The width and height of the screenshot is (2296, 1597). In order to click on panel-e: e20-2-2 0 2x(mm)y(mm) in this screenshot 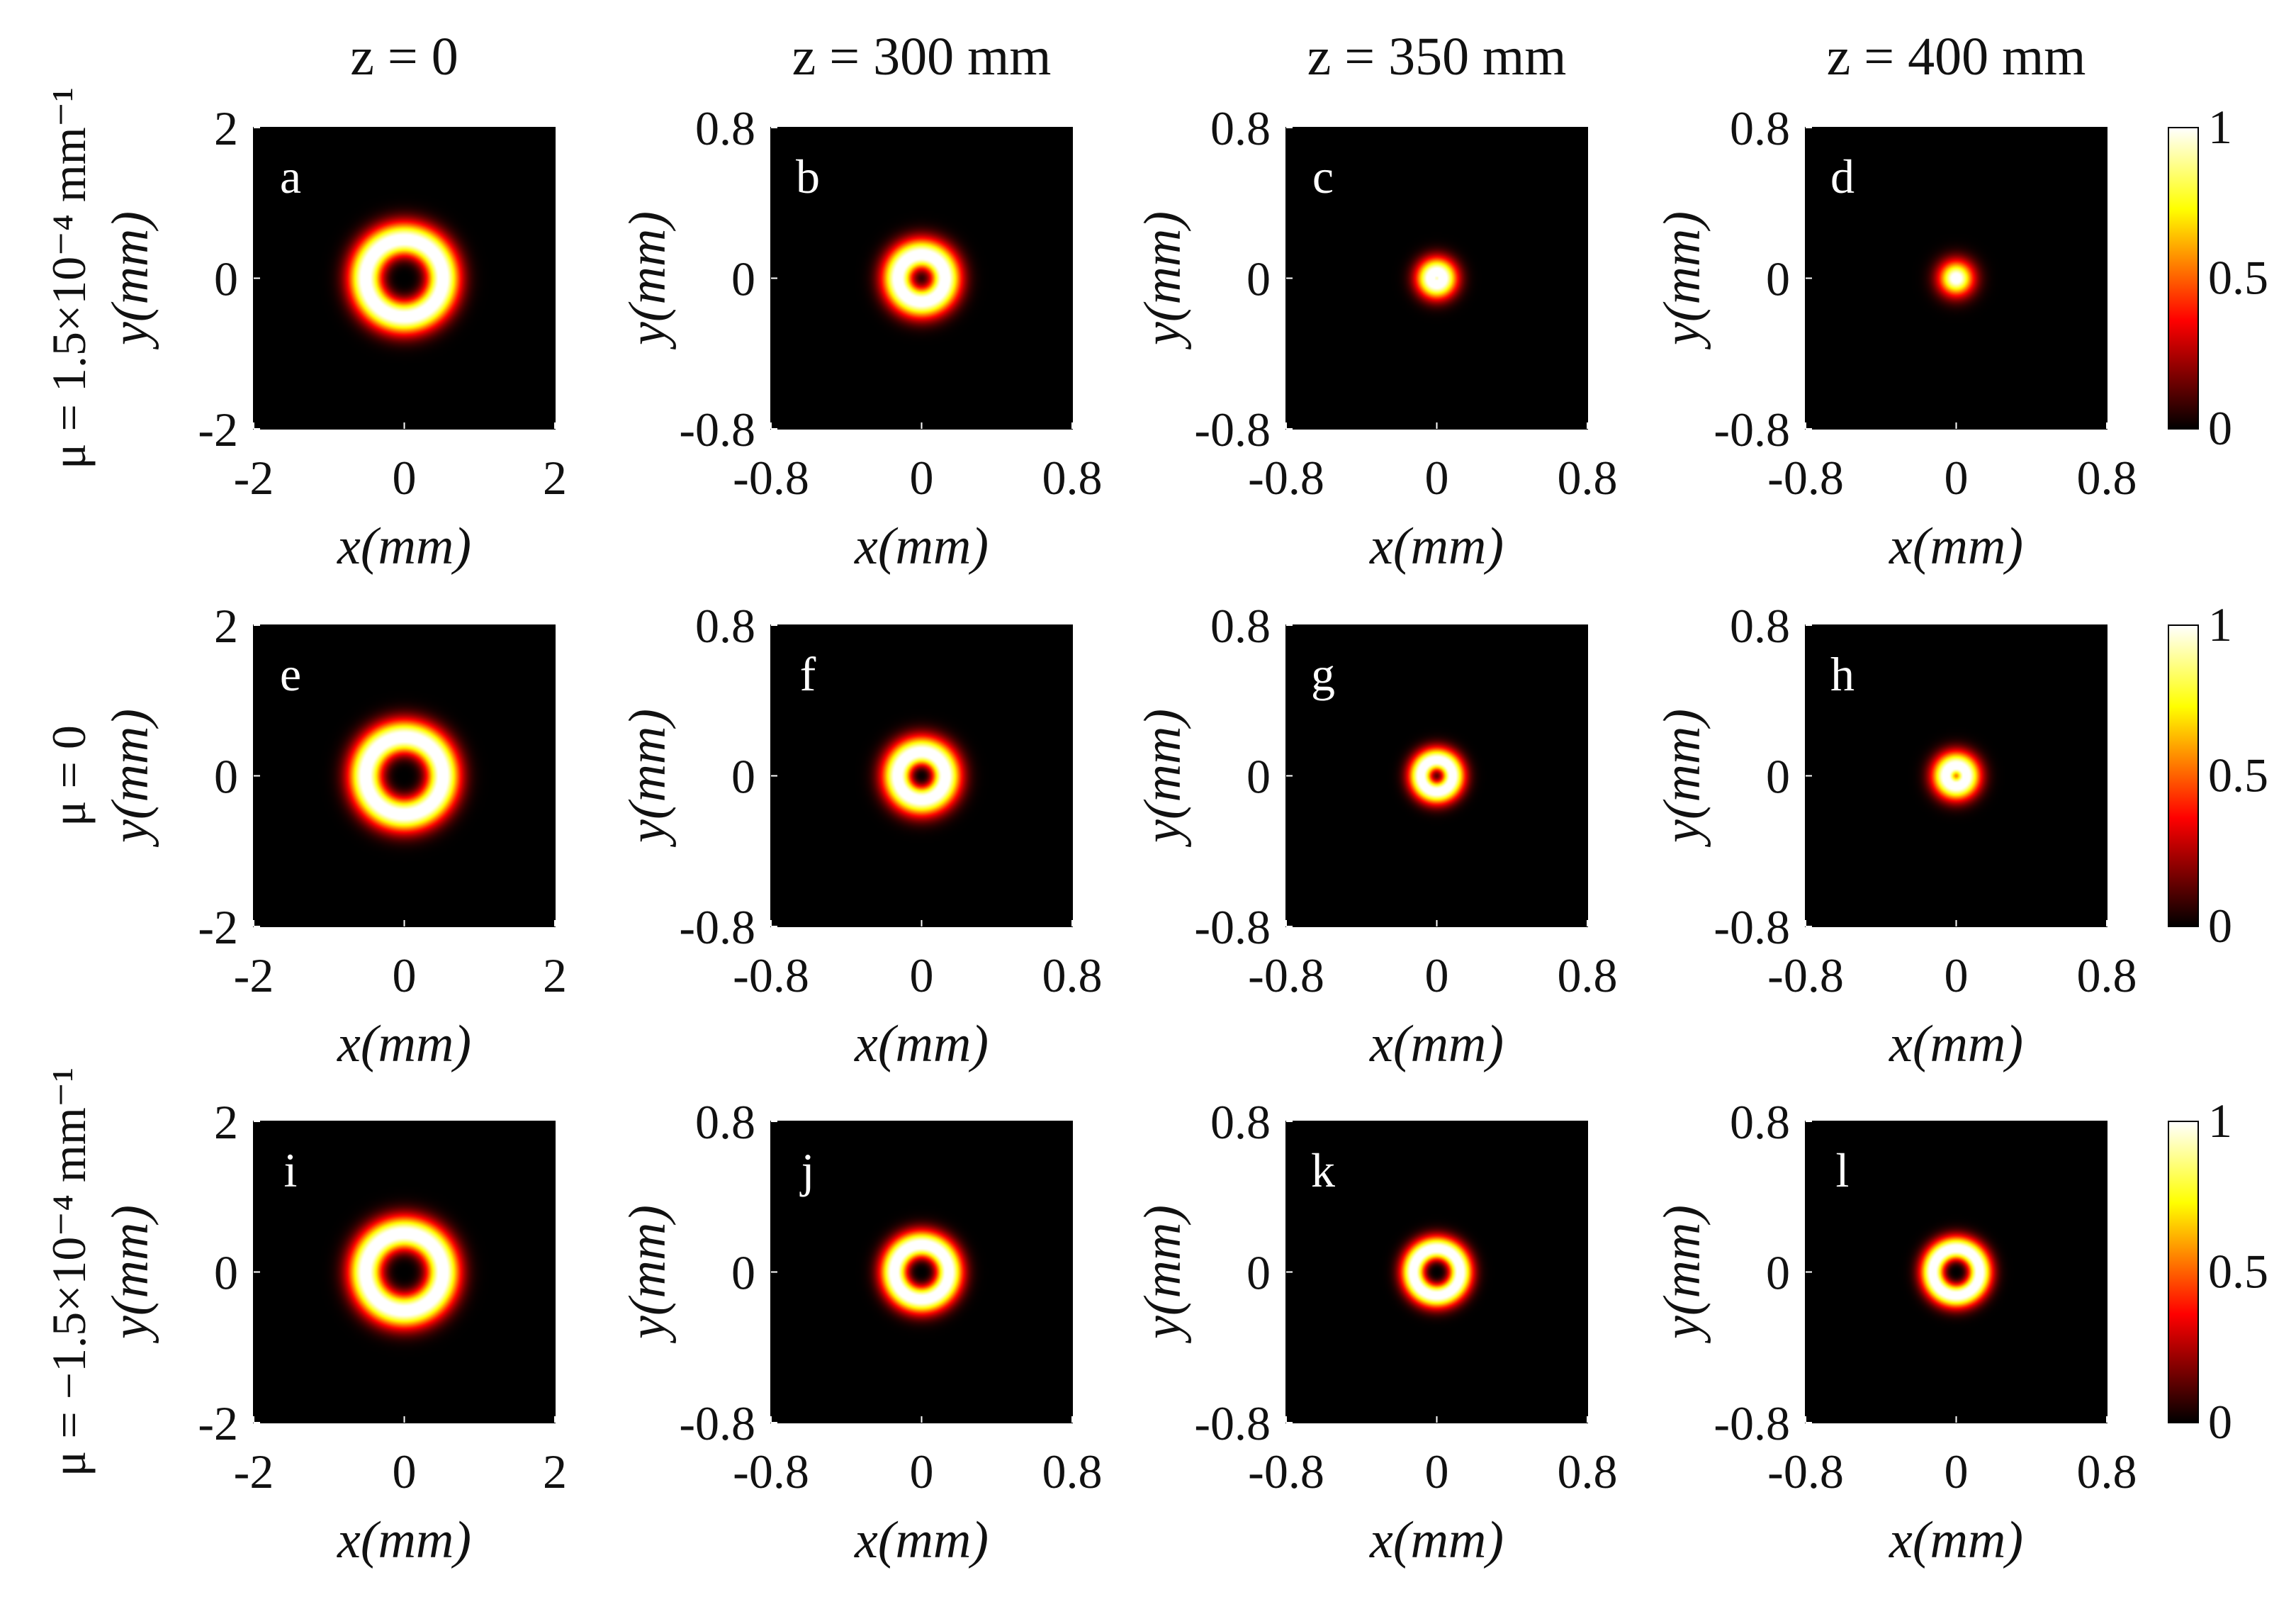, I will do `click(334, 836)`.